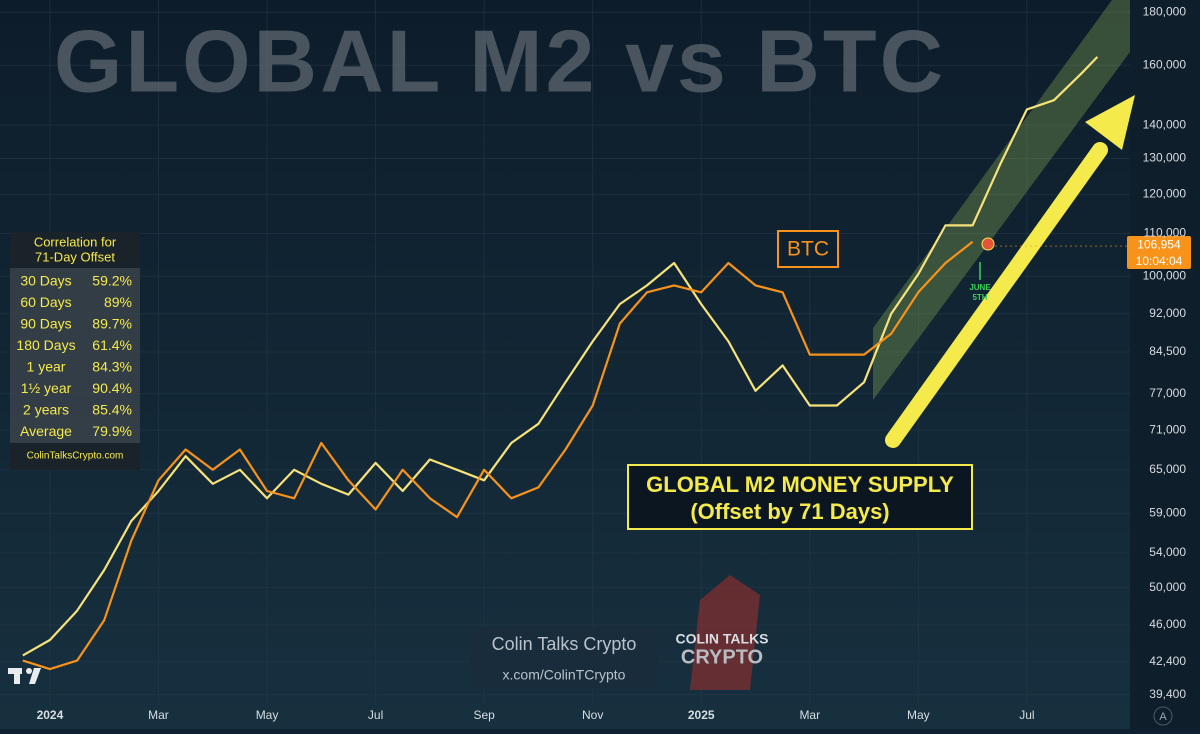  Describe the element at coordinates (112, 281) in the screenshot. I see `table-value: 59.2%` at that location.